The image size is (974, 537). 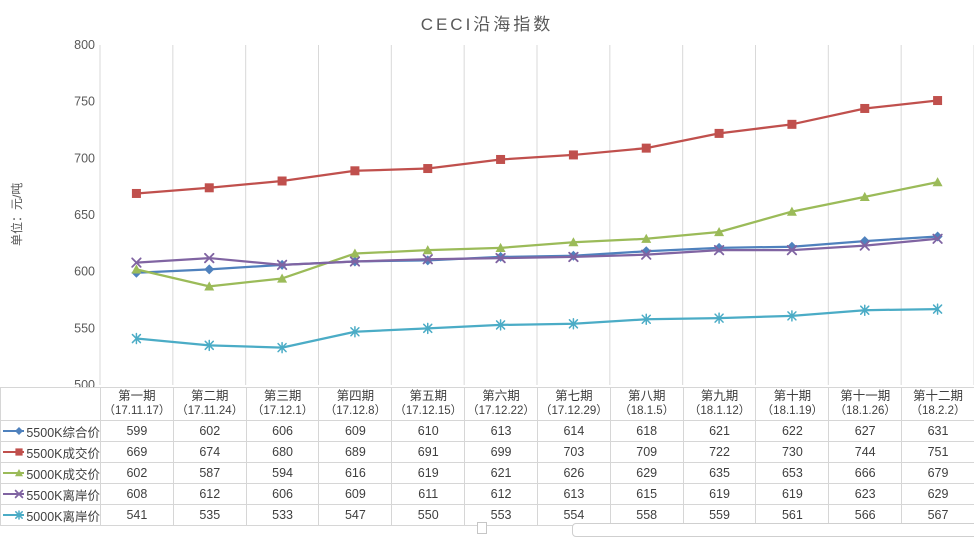 I want to click on legend-header-cell, so click(x=51, y=404).